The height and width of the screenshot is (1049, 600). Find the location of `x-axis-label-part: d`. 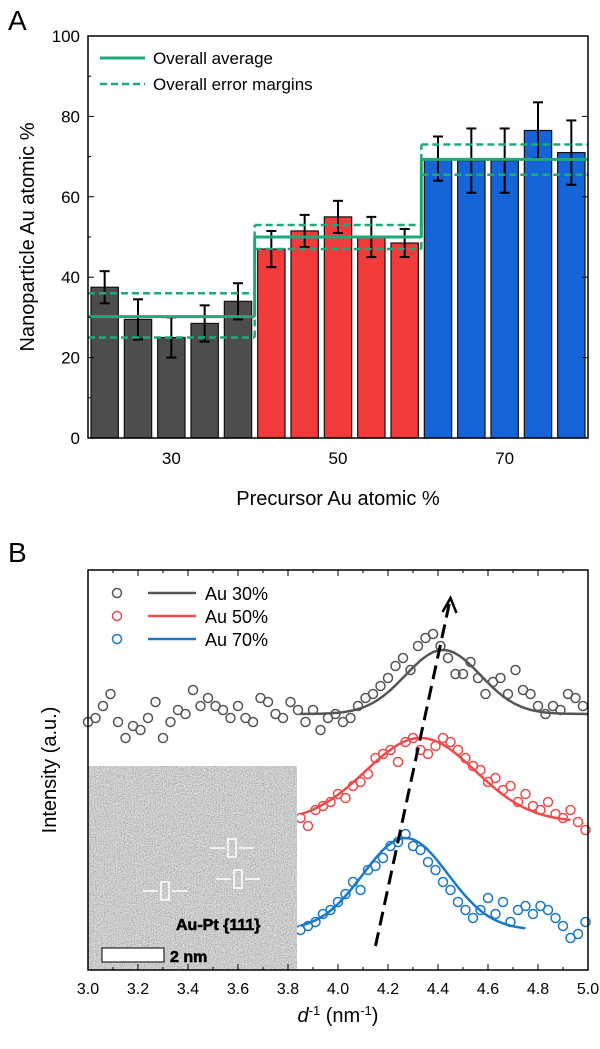

x-axis-label-part: d is located at coordinates (304, 1016).